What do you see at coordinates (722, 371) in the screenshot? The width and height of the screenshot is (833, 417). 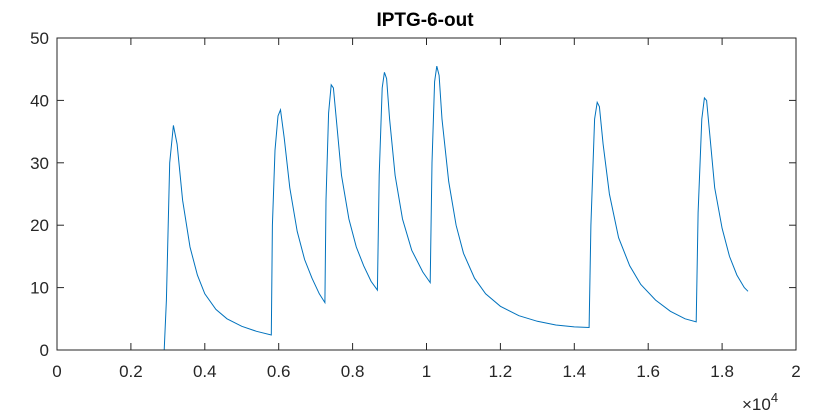 I see `x-tick-label: 1.8` at bounding box center [722, 371].